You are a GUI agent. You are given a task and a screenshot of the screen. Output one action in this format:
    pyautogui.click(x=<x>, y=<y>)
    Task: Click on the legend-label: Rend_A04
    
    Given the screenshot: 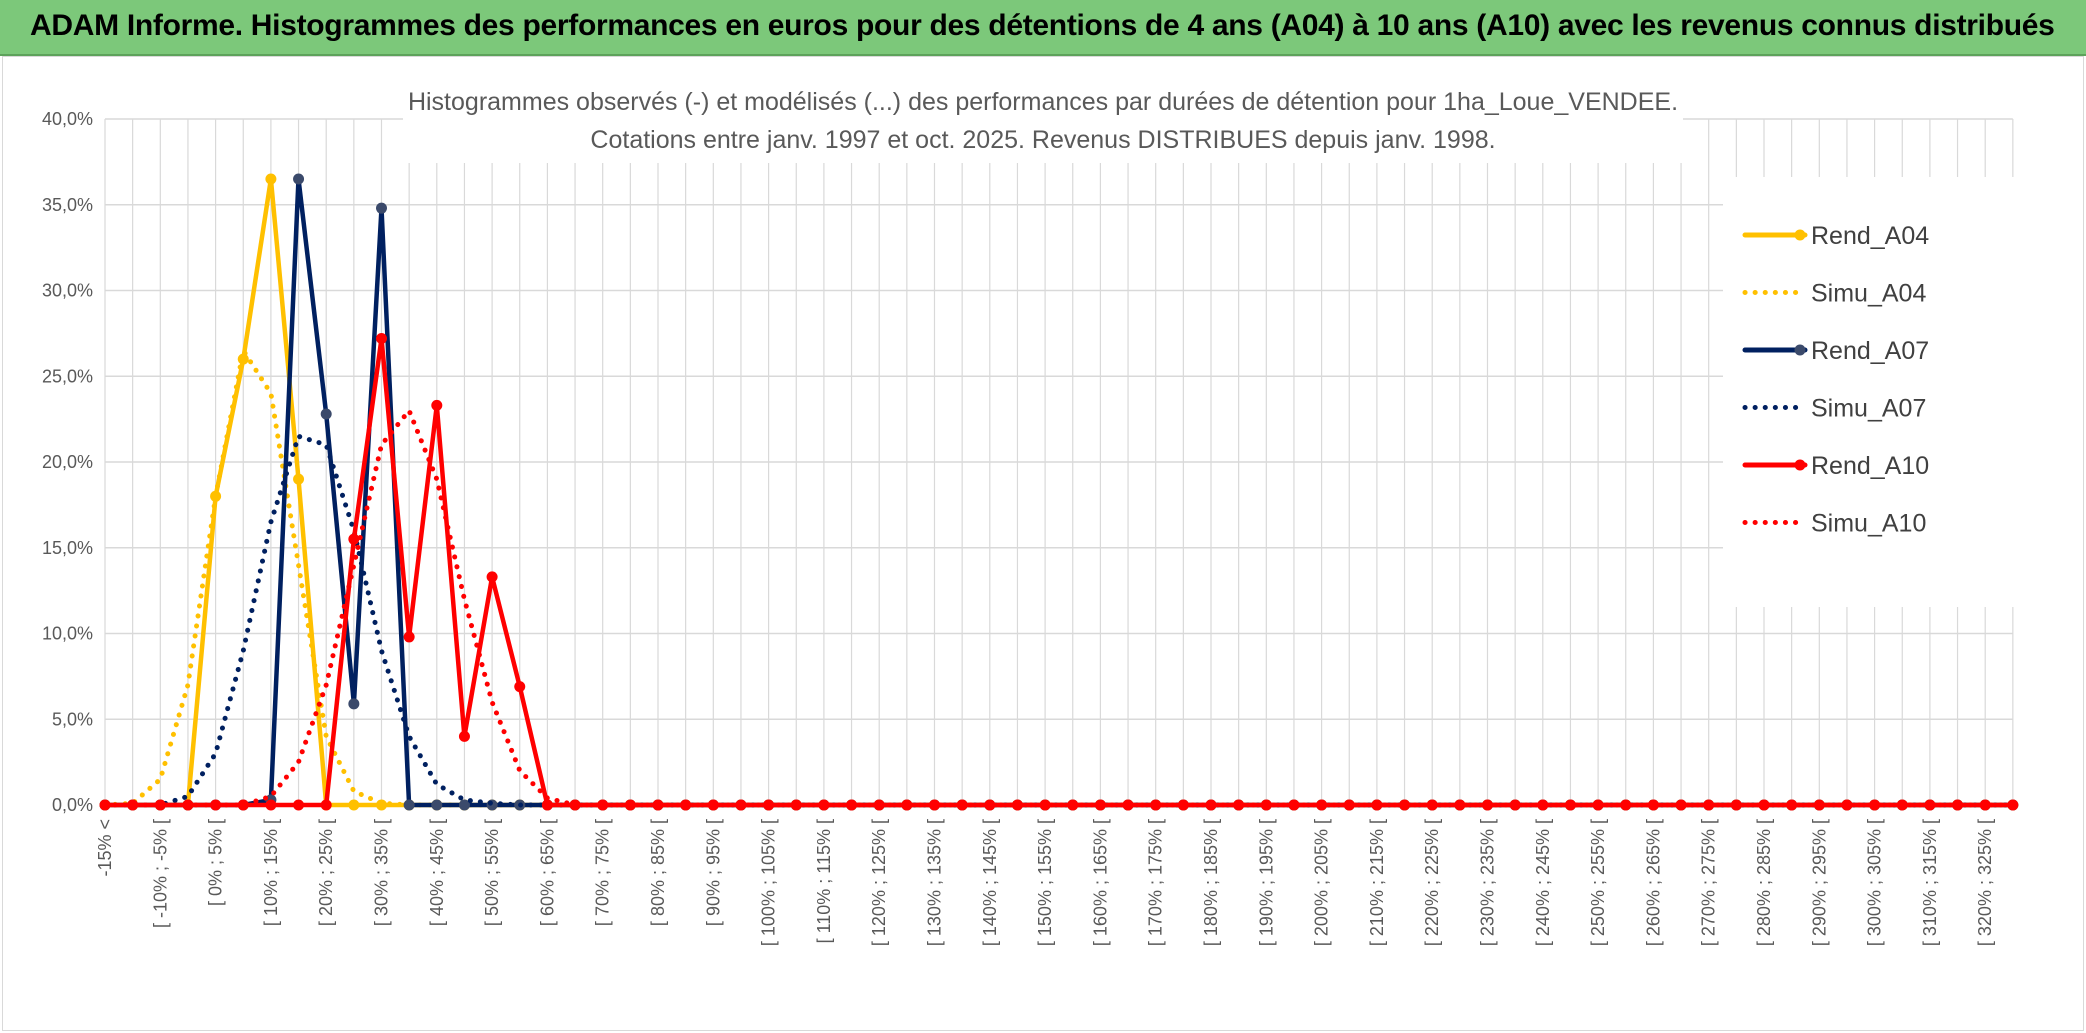 What is the action you would take?
    pyautogui.click(x=1870, y=236)
    